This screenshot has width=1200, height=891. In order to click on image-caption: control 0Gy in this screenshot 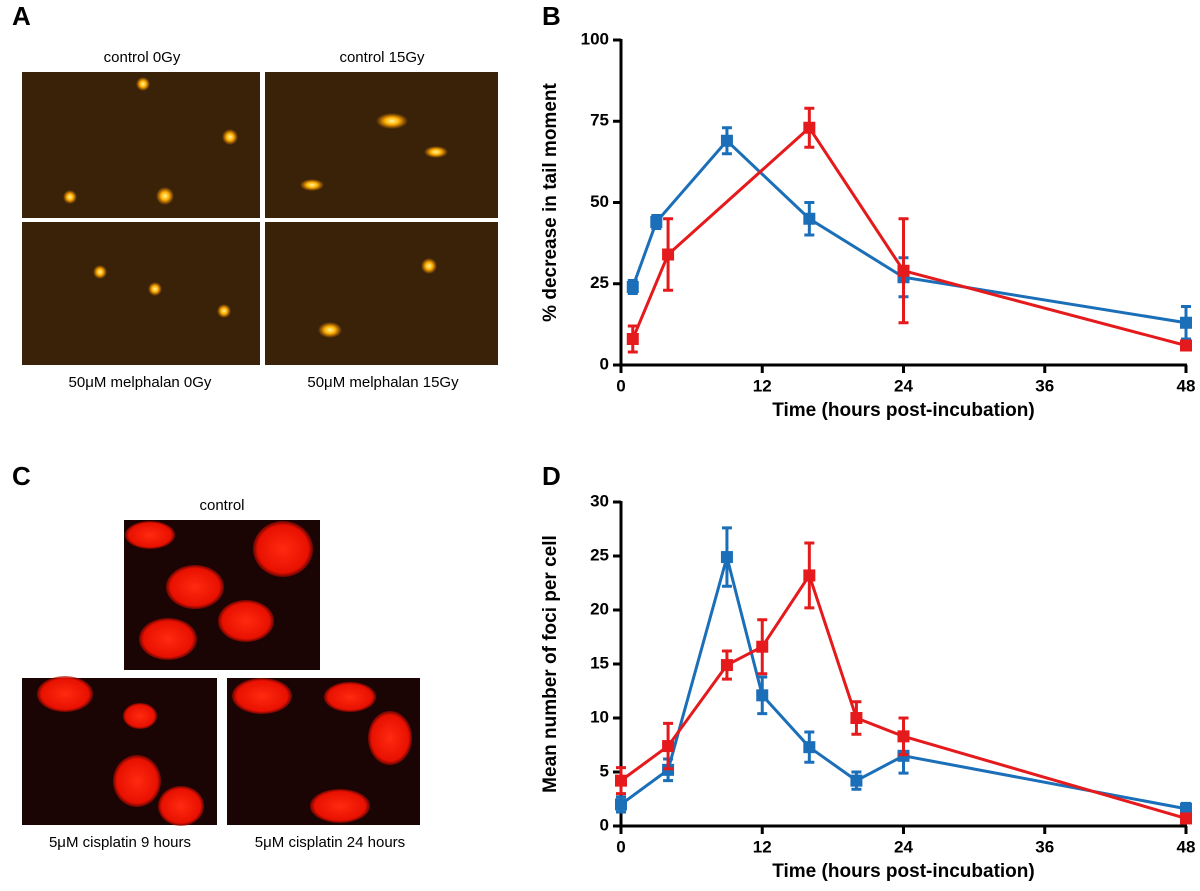, I will do `click(142, 57)`.